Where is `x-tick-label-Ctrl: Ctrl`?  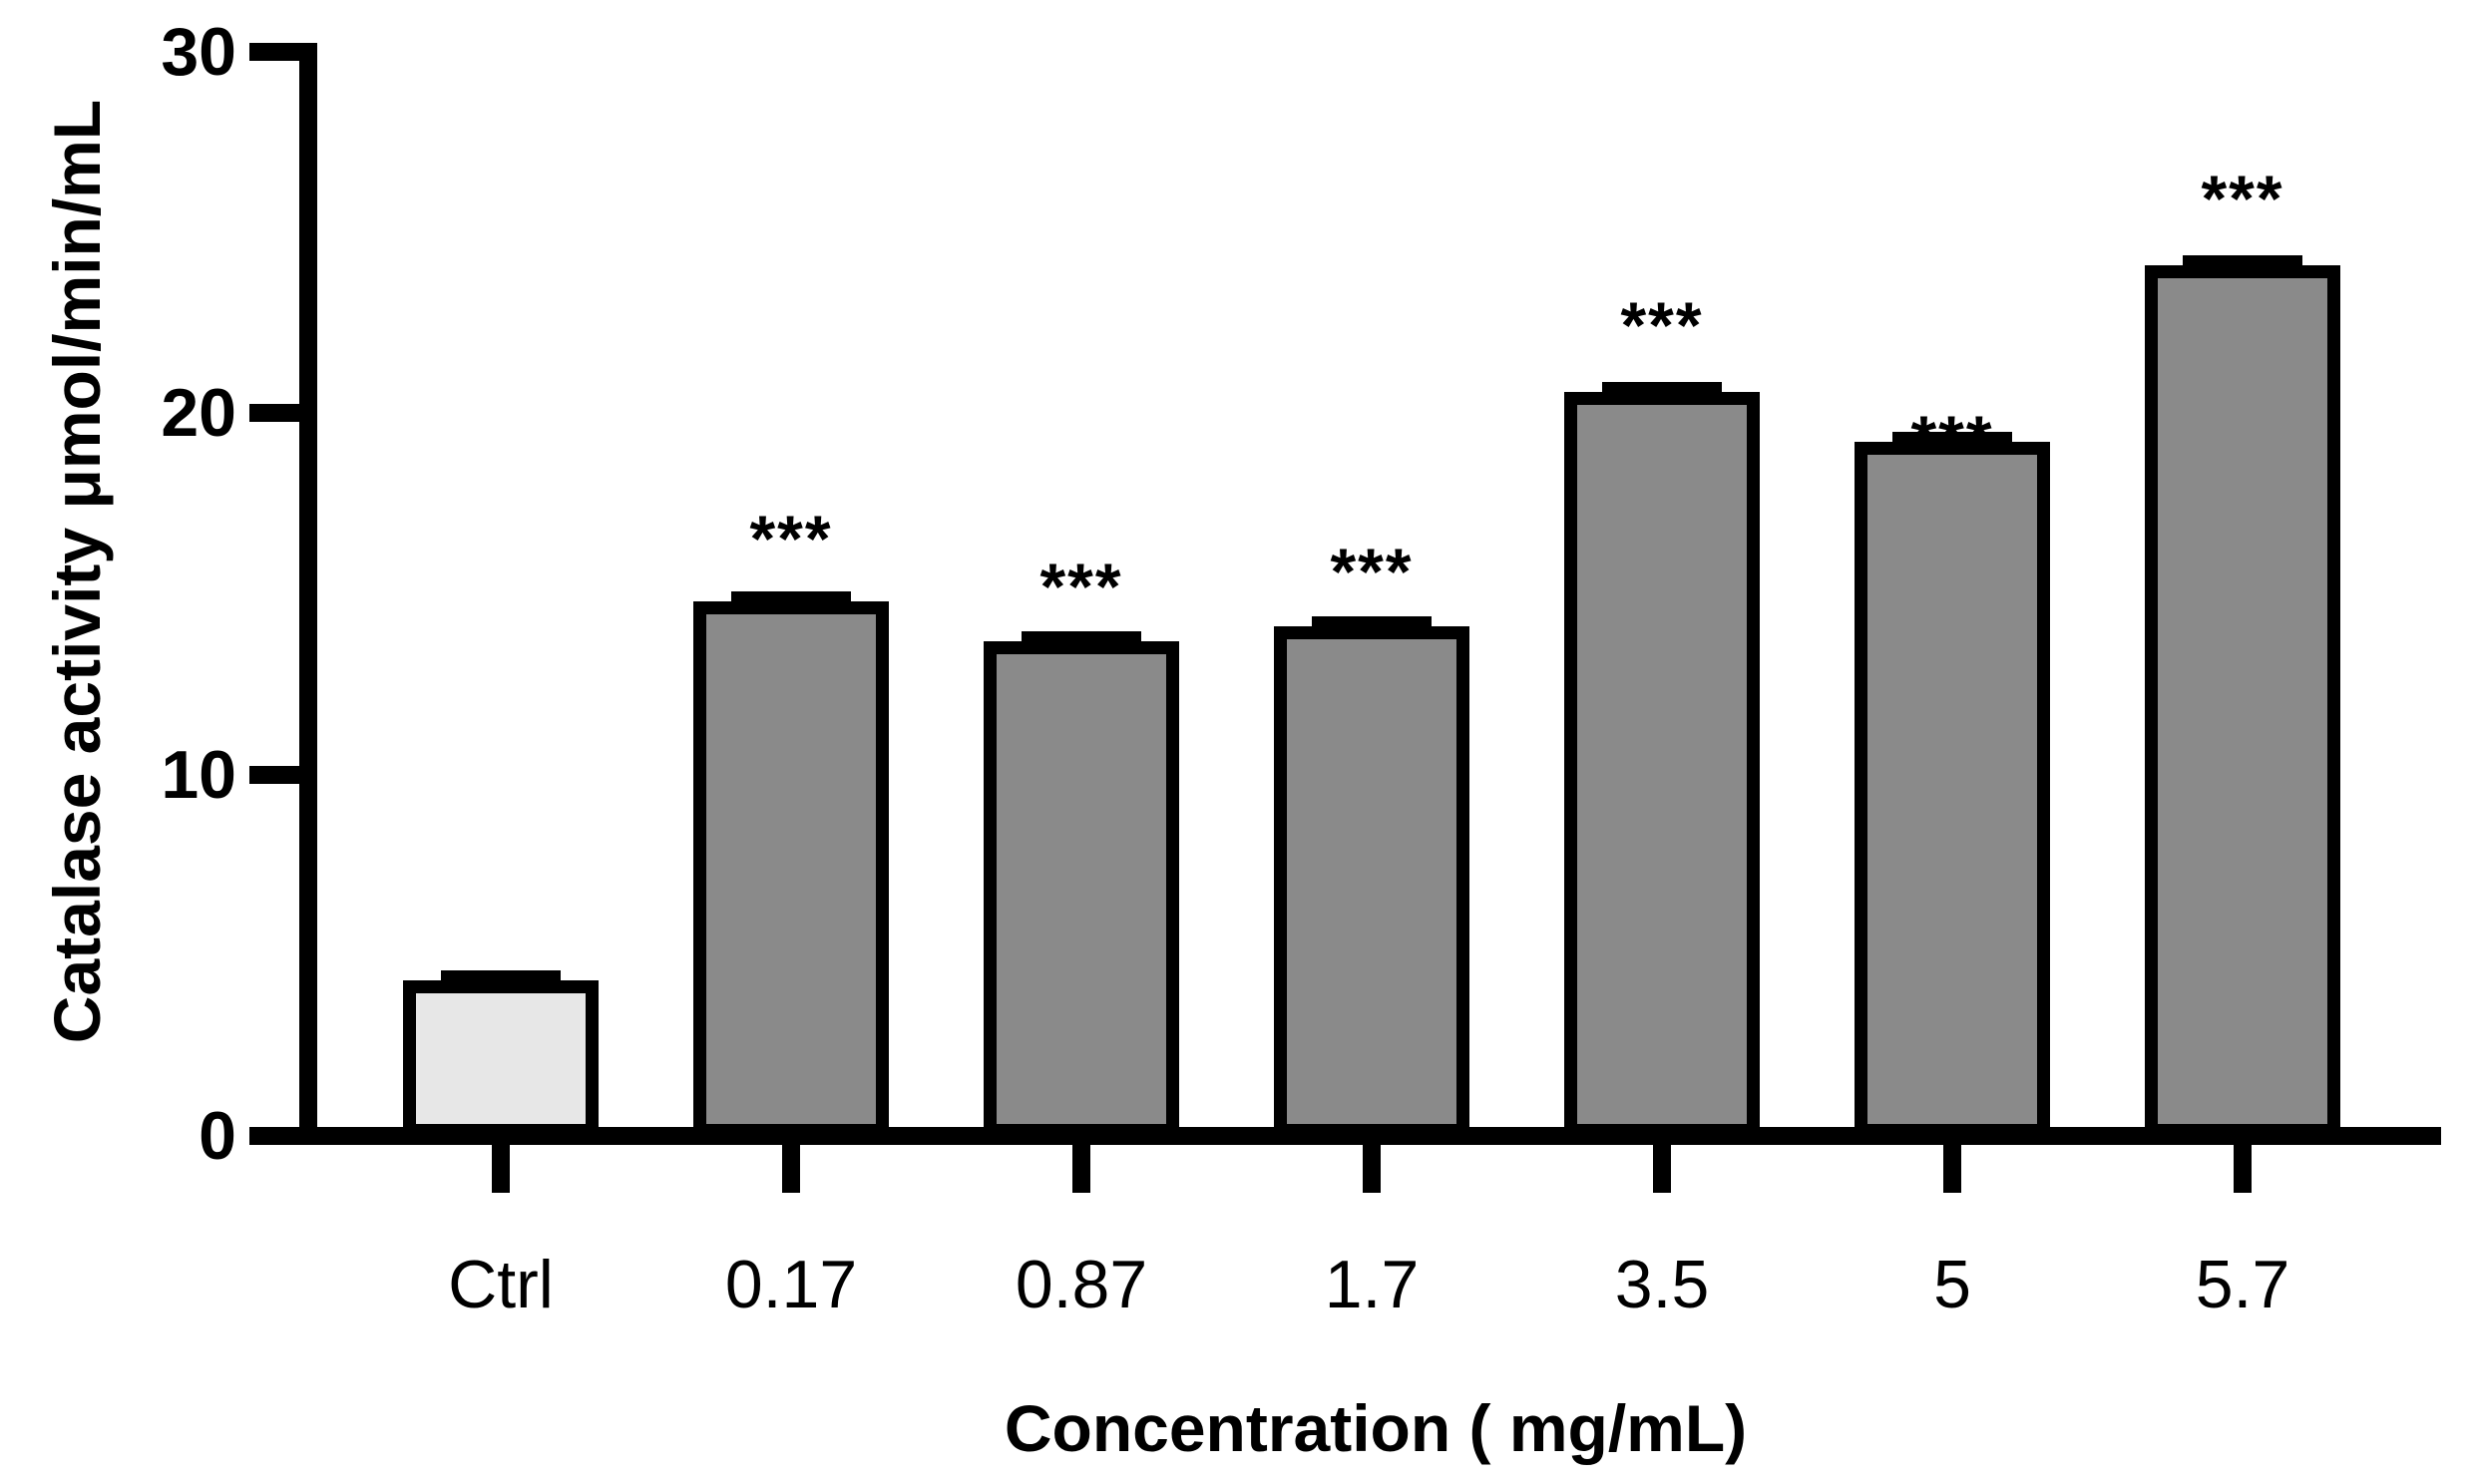 x-tick-label-Ctrl: Ctrl is located at coordinates (501, 1284).